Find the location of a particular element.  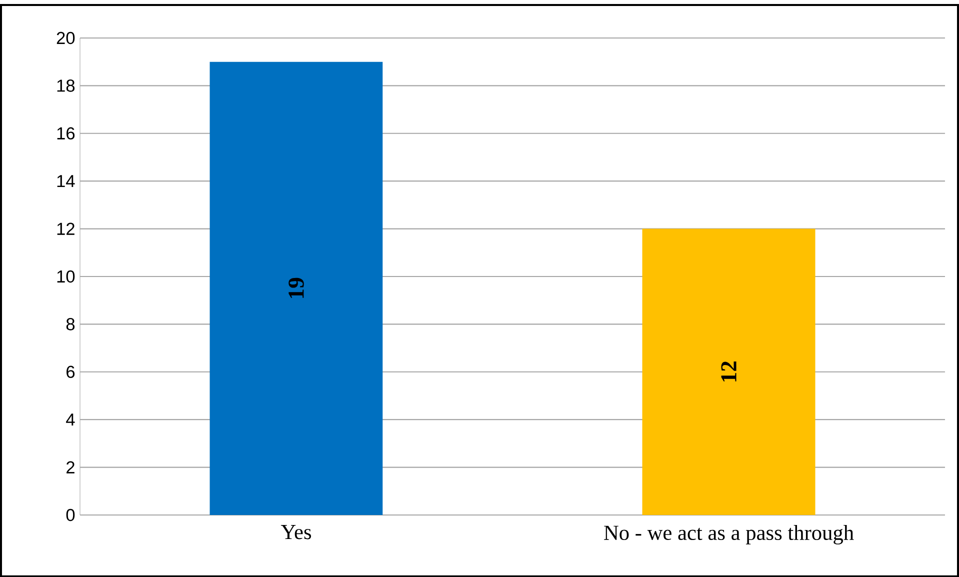

x-tick-label: Yes is located at coordinates (296, 532).